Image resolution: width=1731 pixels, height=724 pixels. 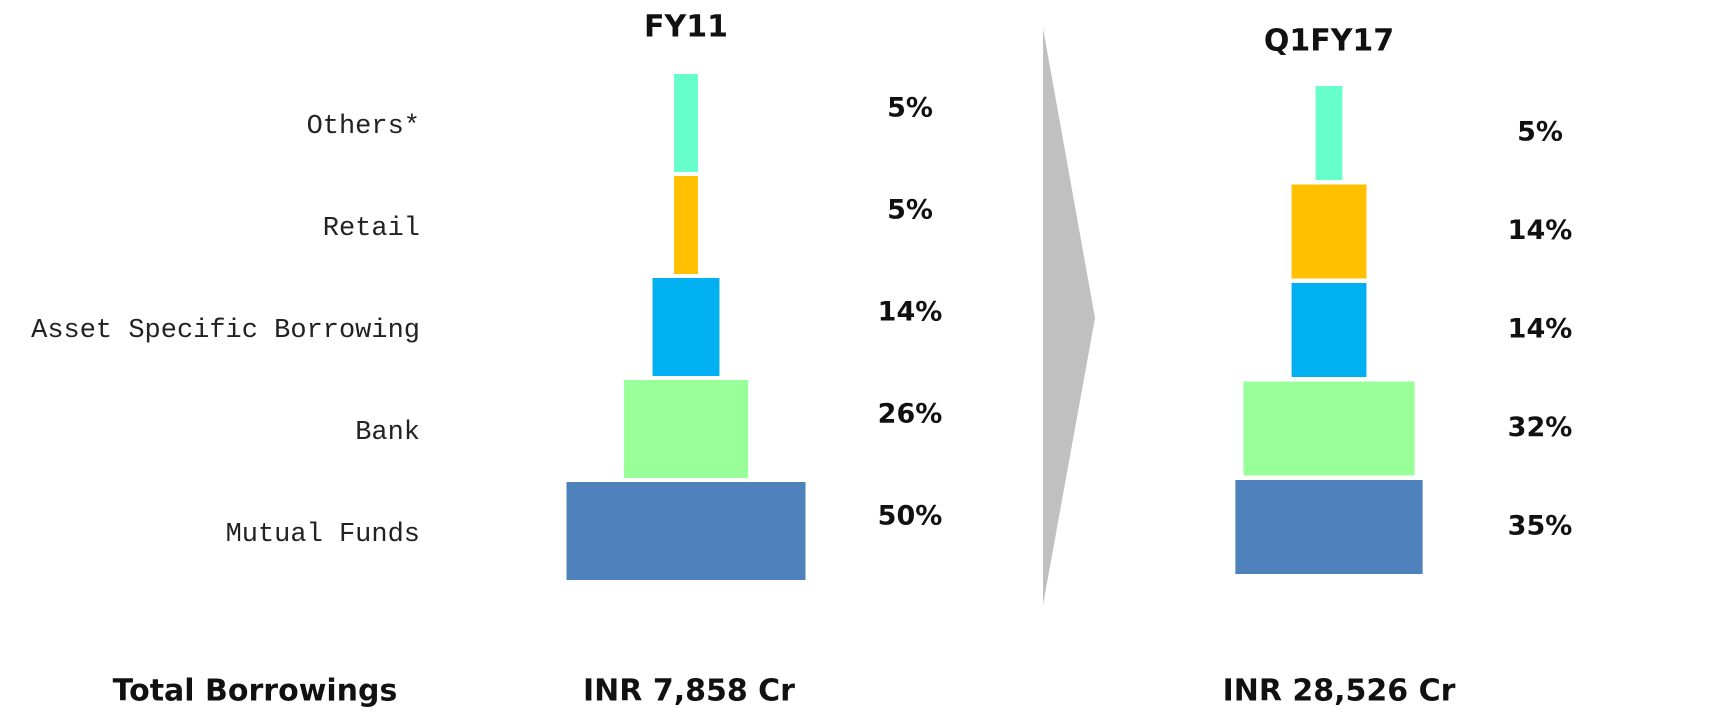 What do you see at coordinates (689, 691) in the screenshot?
I see `panel-total: INR 7,858 Cr` at bounding box center [689, 691].